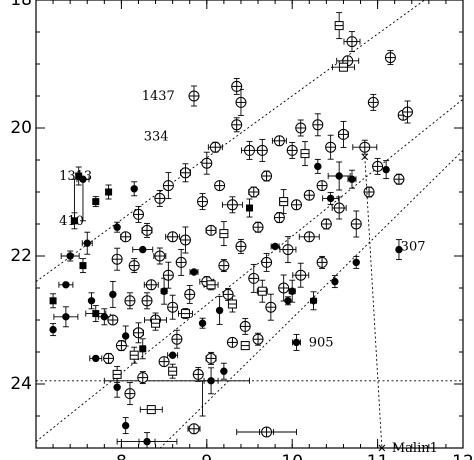 This screenshot has width=474, height=460. I want to click on x-tick-label: 11, so click(378, 456).